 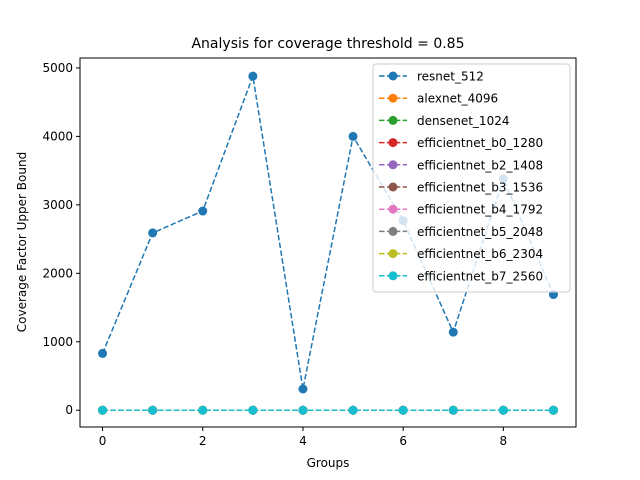 I want to click on legend-label: efficientnet_b7_2560, so click(x=480, y=276).